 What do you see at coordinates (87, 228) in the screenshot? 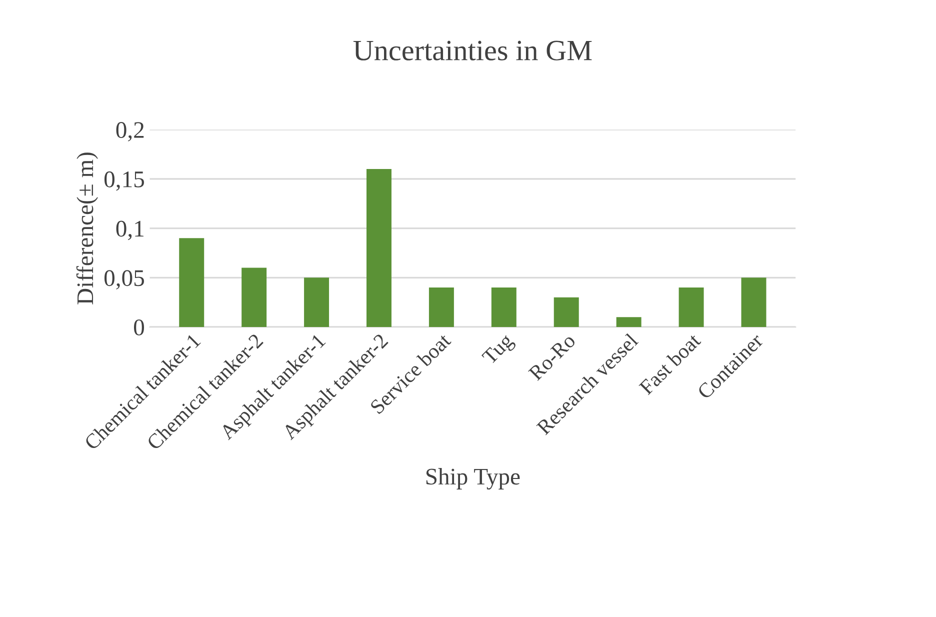
I see `y-axis-title: Difference(± m)` at bounding box center [87, 228].